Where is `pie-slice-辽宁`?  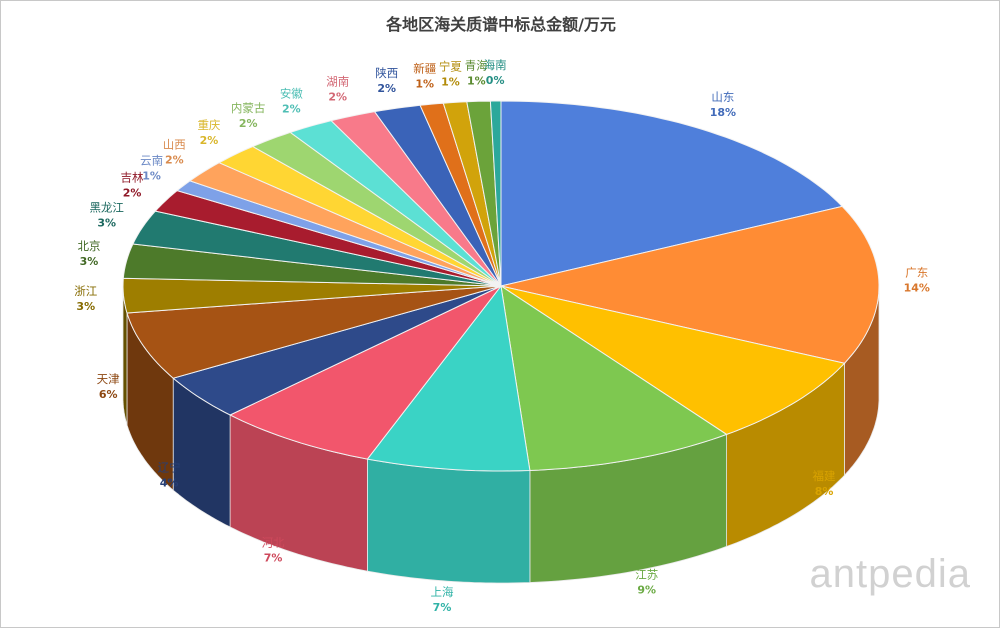 pie-slice-辽宁 is located at coordinates (337, 350).